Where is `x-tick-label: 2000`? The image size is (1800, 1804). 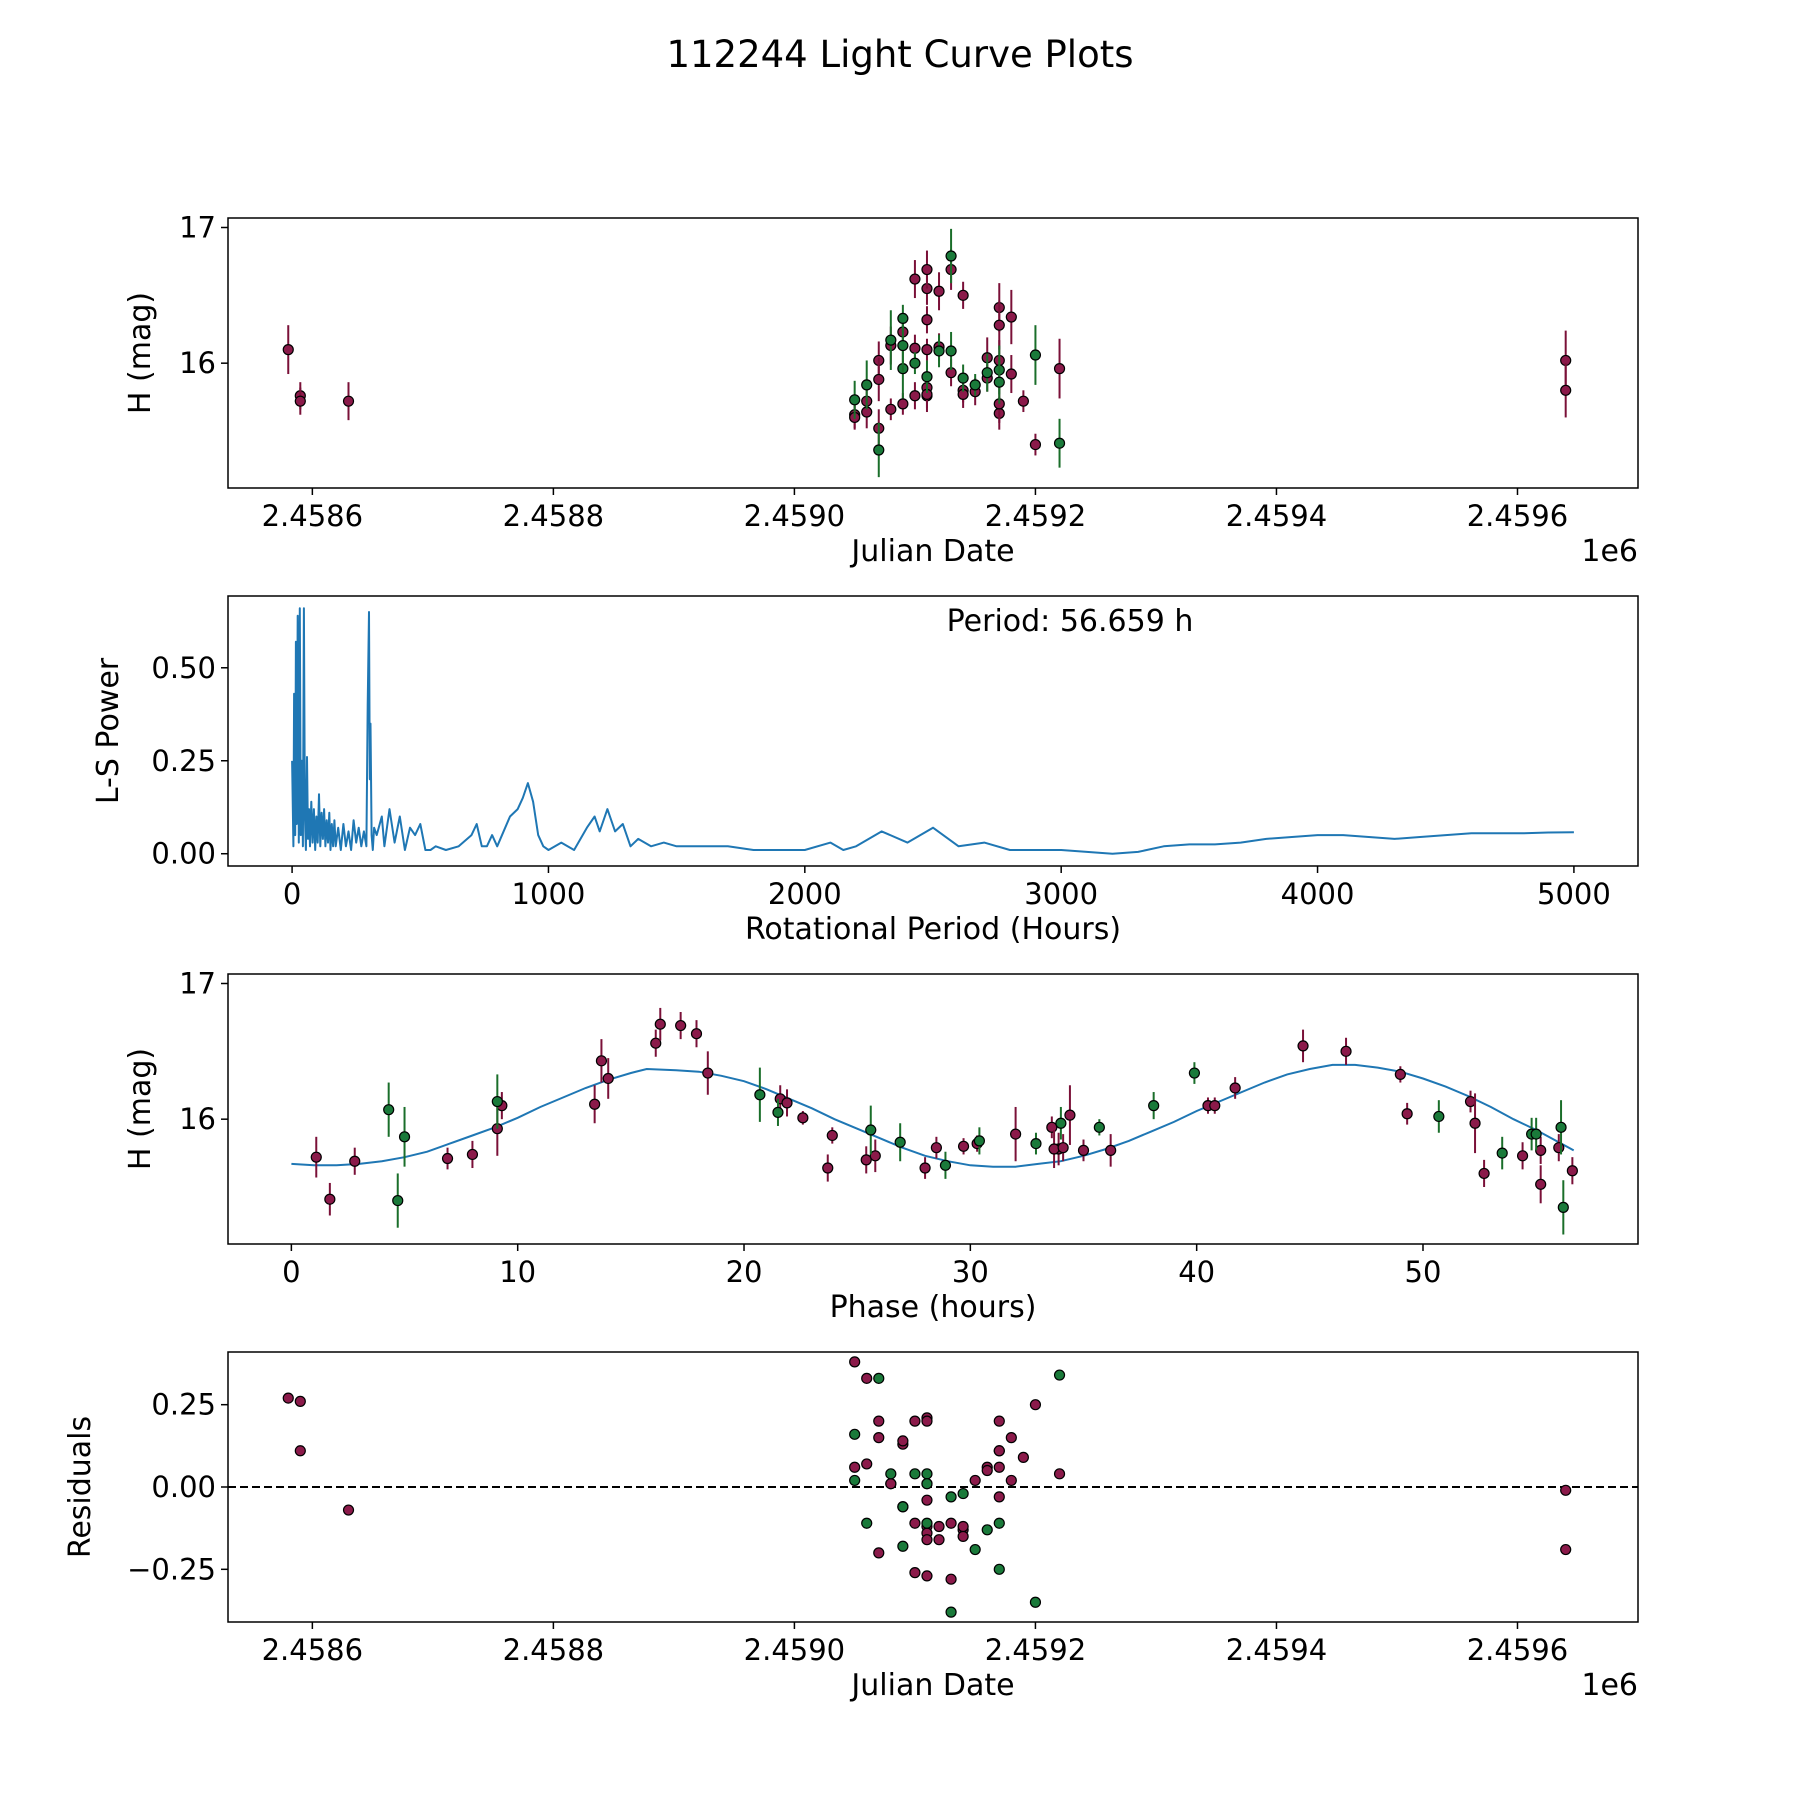
x-tick-label: 2000 is located at coordinates (805, 894).